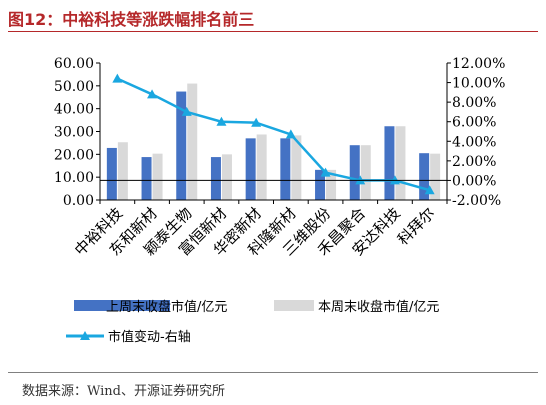 Image resolution: width=546 pixels, height=405 pixels. Describe the element at coordinates (149, 337) in the screenshot. I see `legend-label-change: 市值变动-右轴` at that location.